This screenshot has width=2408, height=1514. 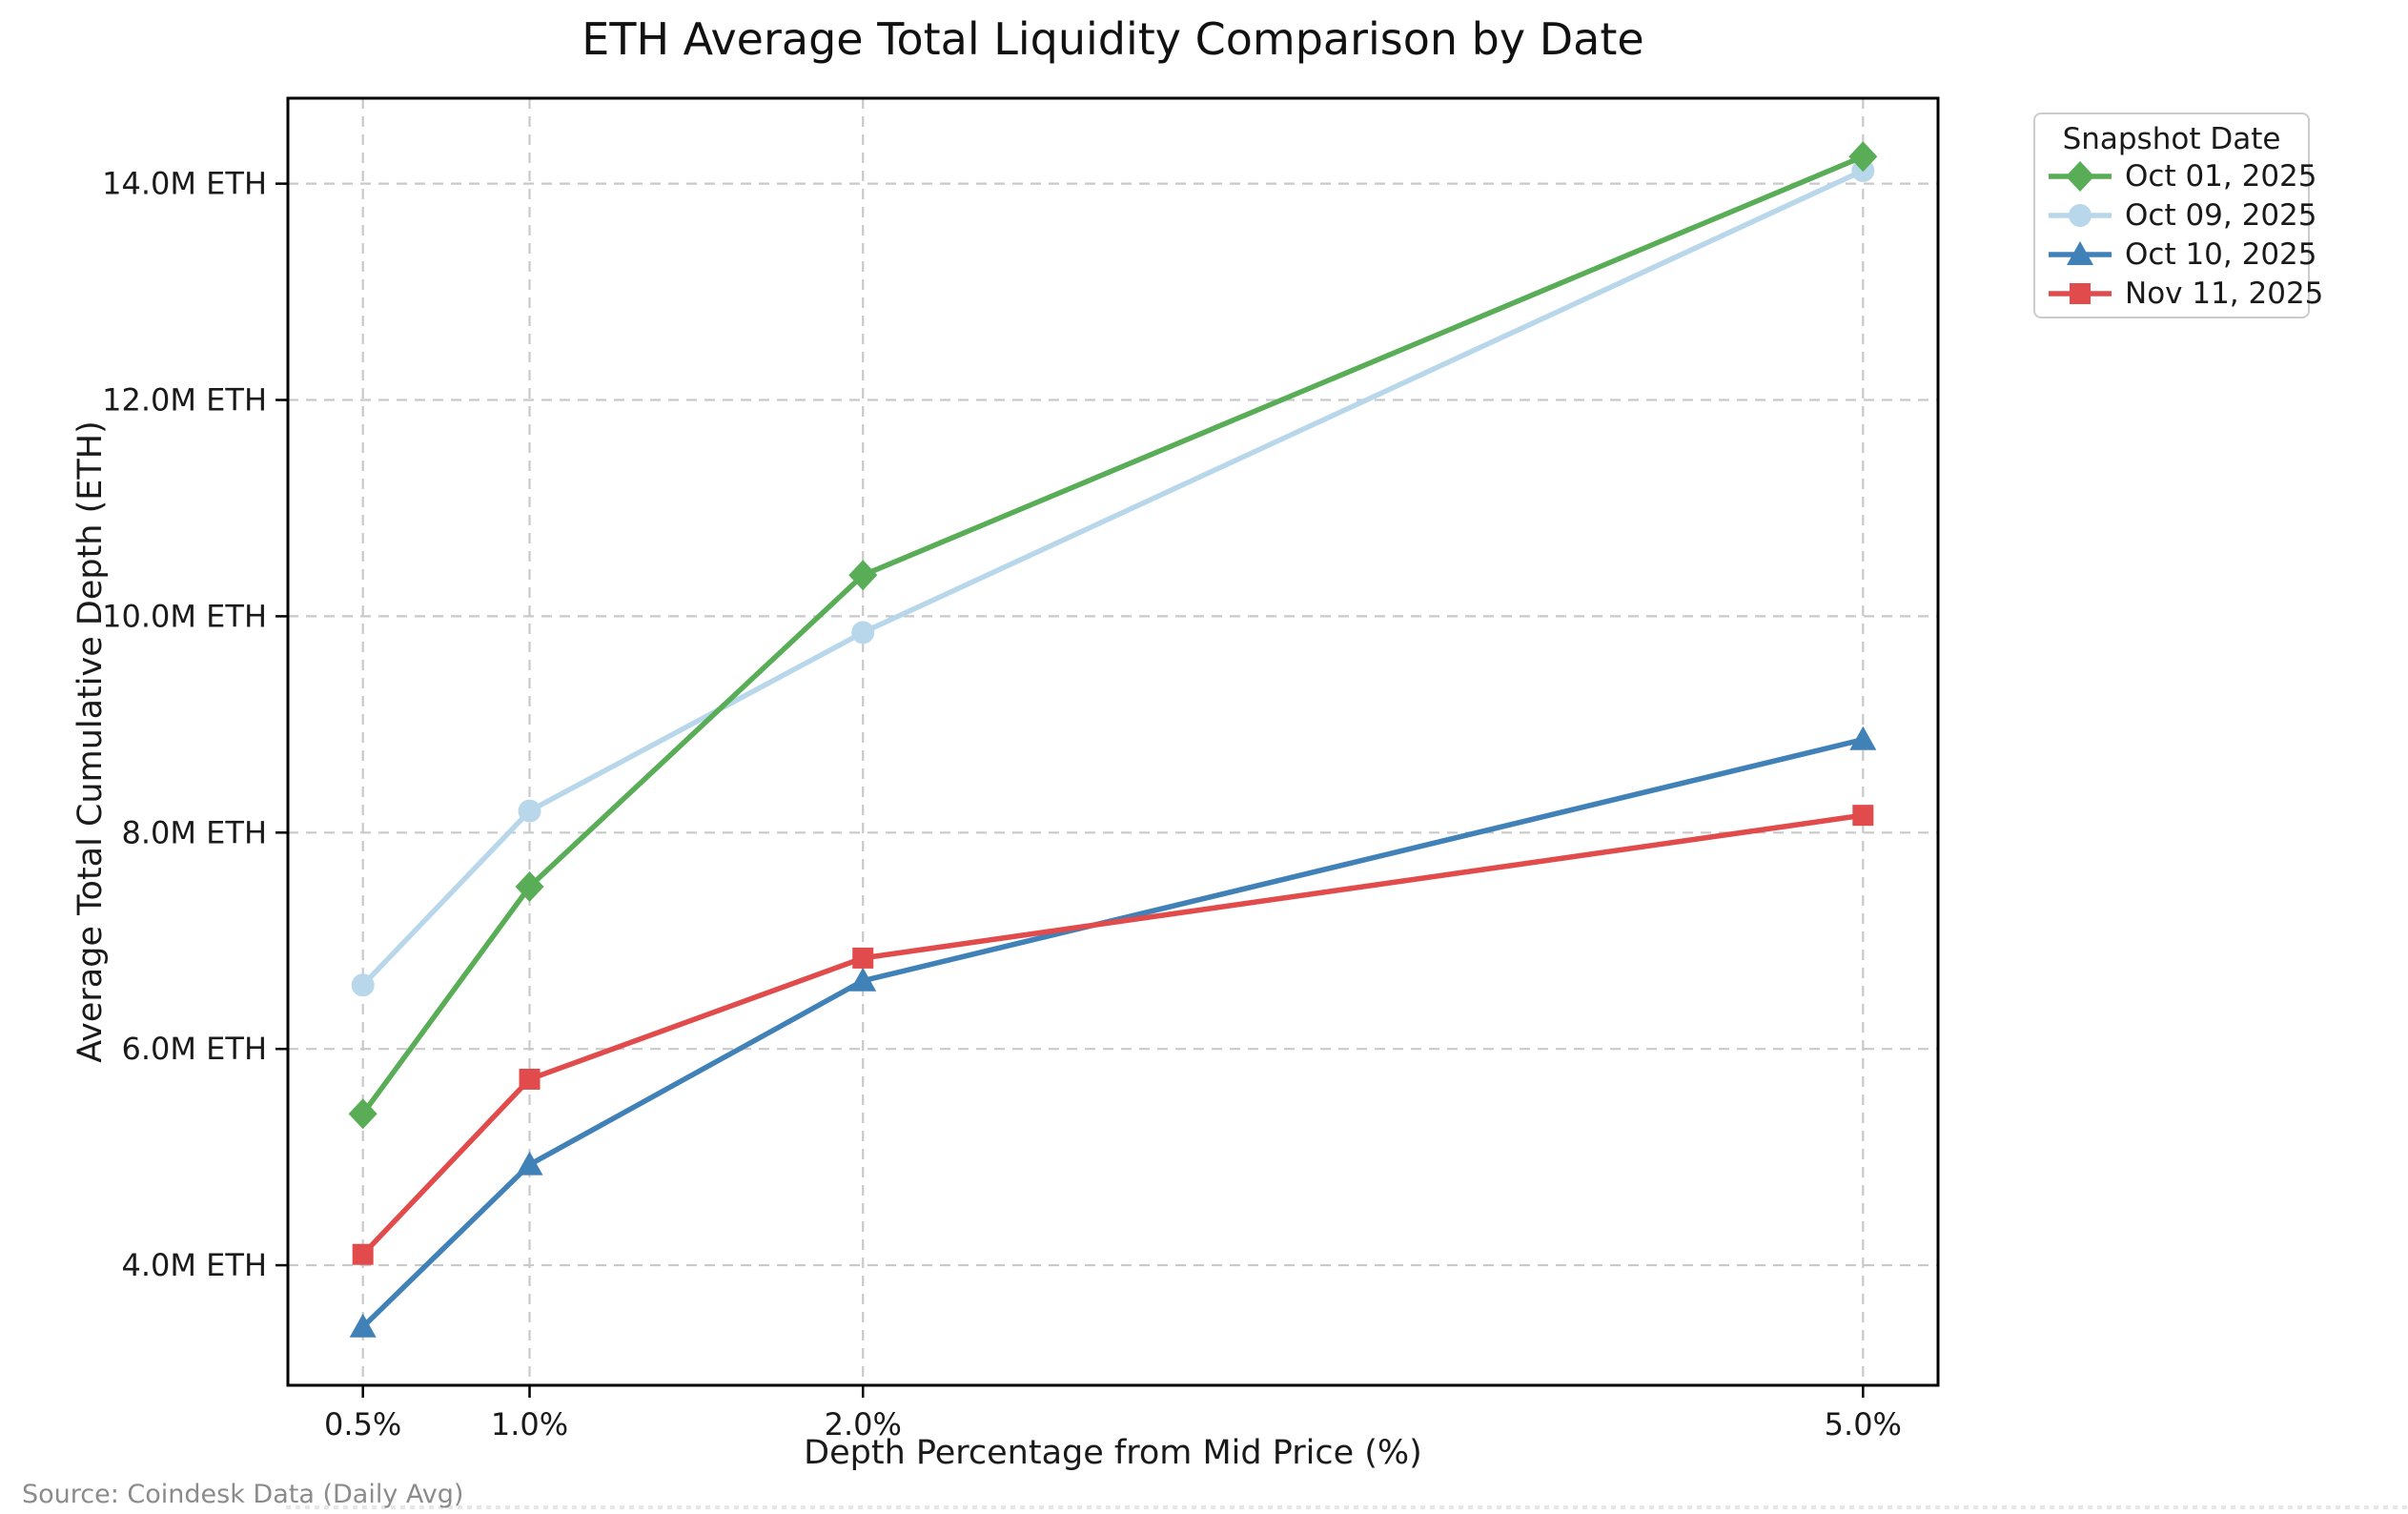 What do you see at coordinates (2080, 215) in the screenshot?
I see `legend-swatch-circle-icon` at bounding box center [2080, 215].